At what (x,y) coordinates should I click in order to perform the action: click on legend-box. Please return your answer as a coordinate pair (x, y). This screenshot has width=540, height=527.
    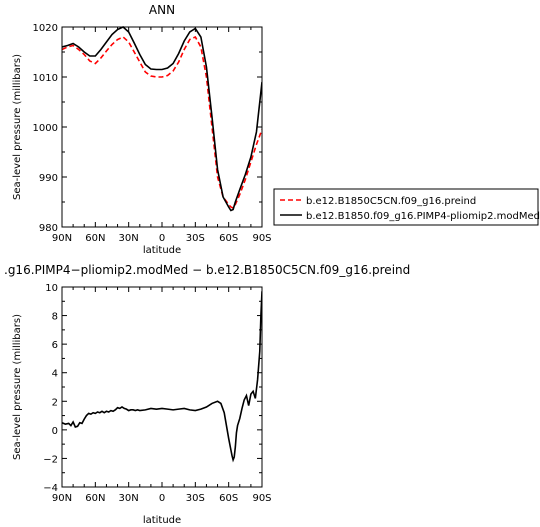
    Looking at the image, I should click on (406, 207).